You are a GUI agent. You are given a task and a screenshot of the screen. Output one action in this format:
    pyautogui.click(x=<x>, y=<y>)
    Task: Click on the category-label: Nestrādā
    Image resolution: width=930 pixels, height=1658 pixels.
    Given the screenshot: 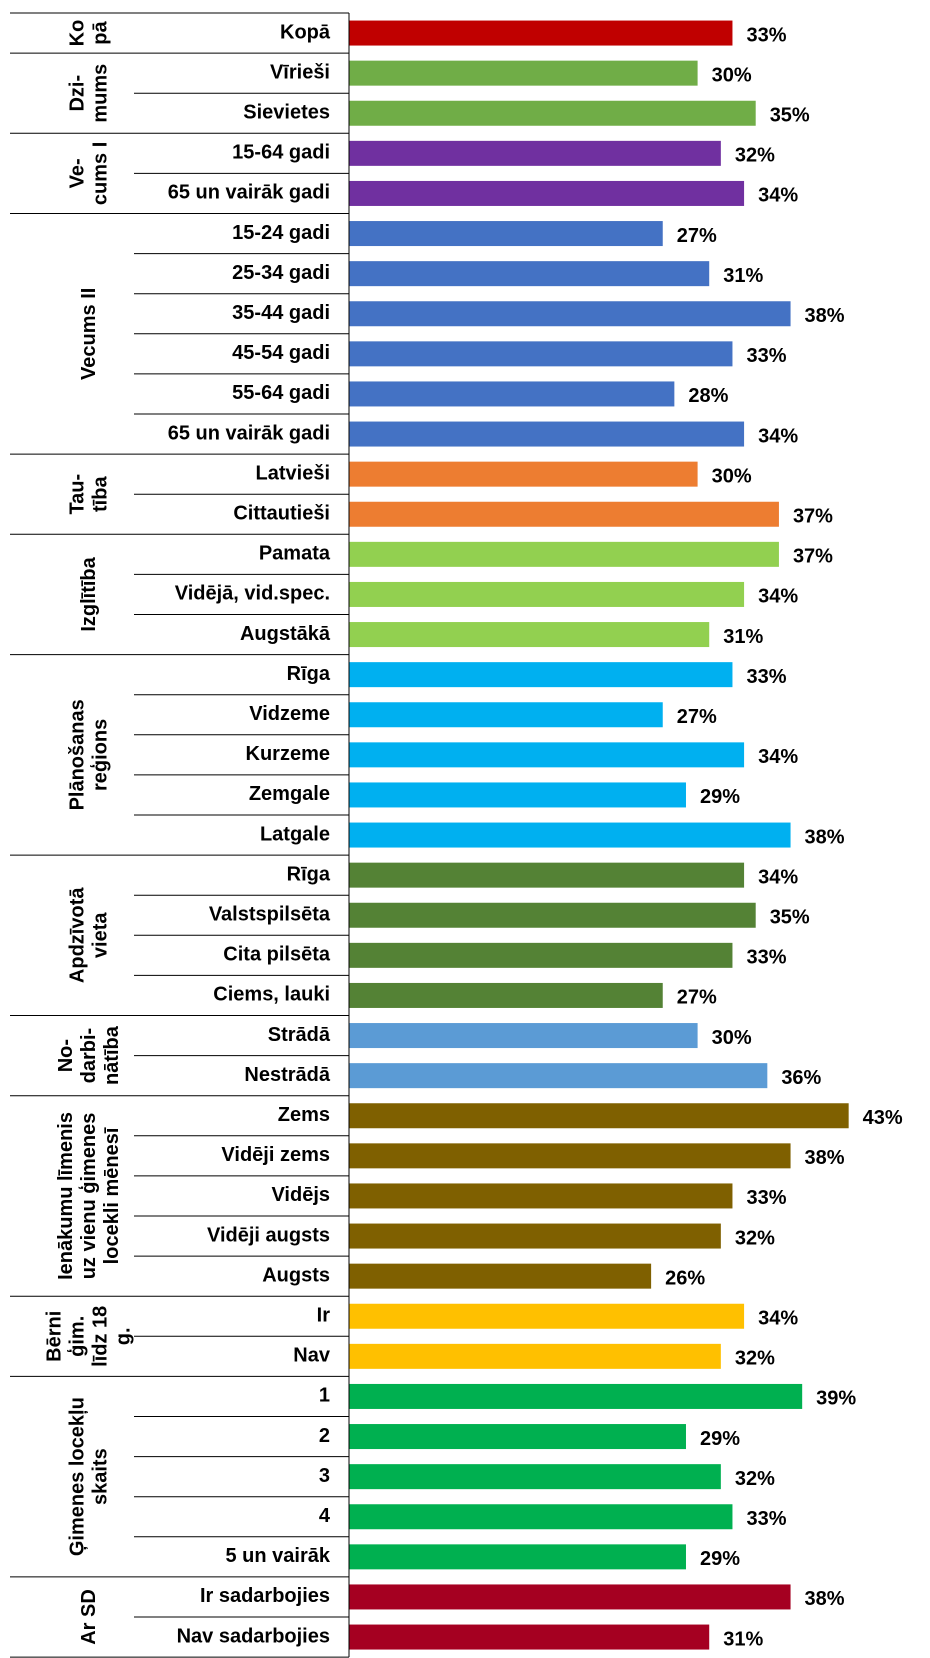 What is the action you would take?
    pyautogui.click(x=287, y=1075)
    